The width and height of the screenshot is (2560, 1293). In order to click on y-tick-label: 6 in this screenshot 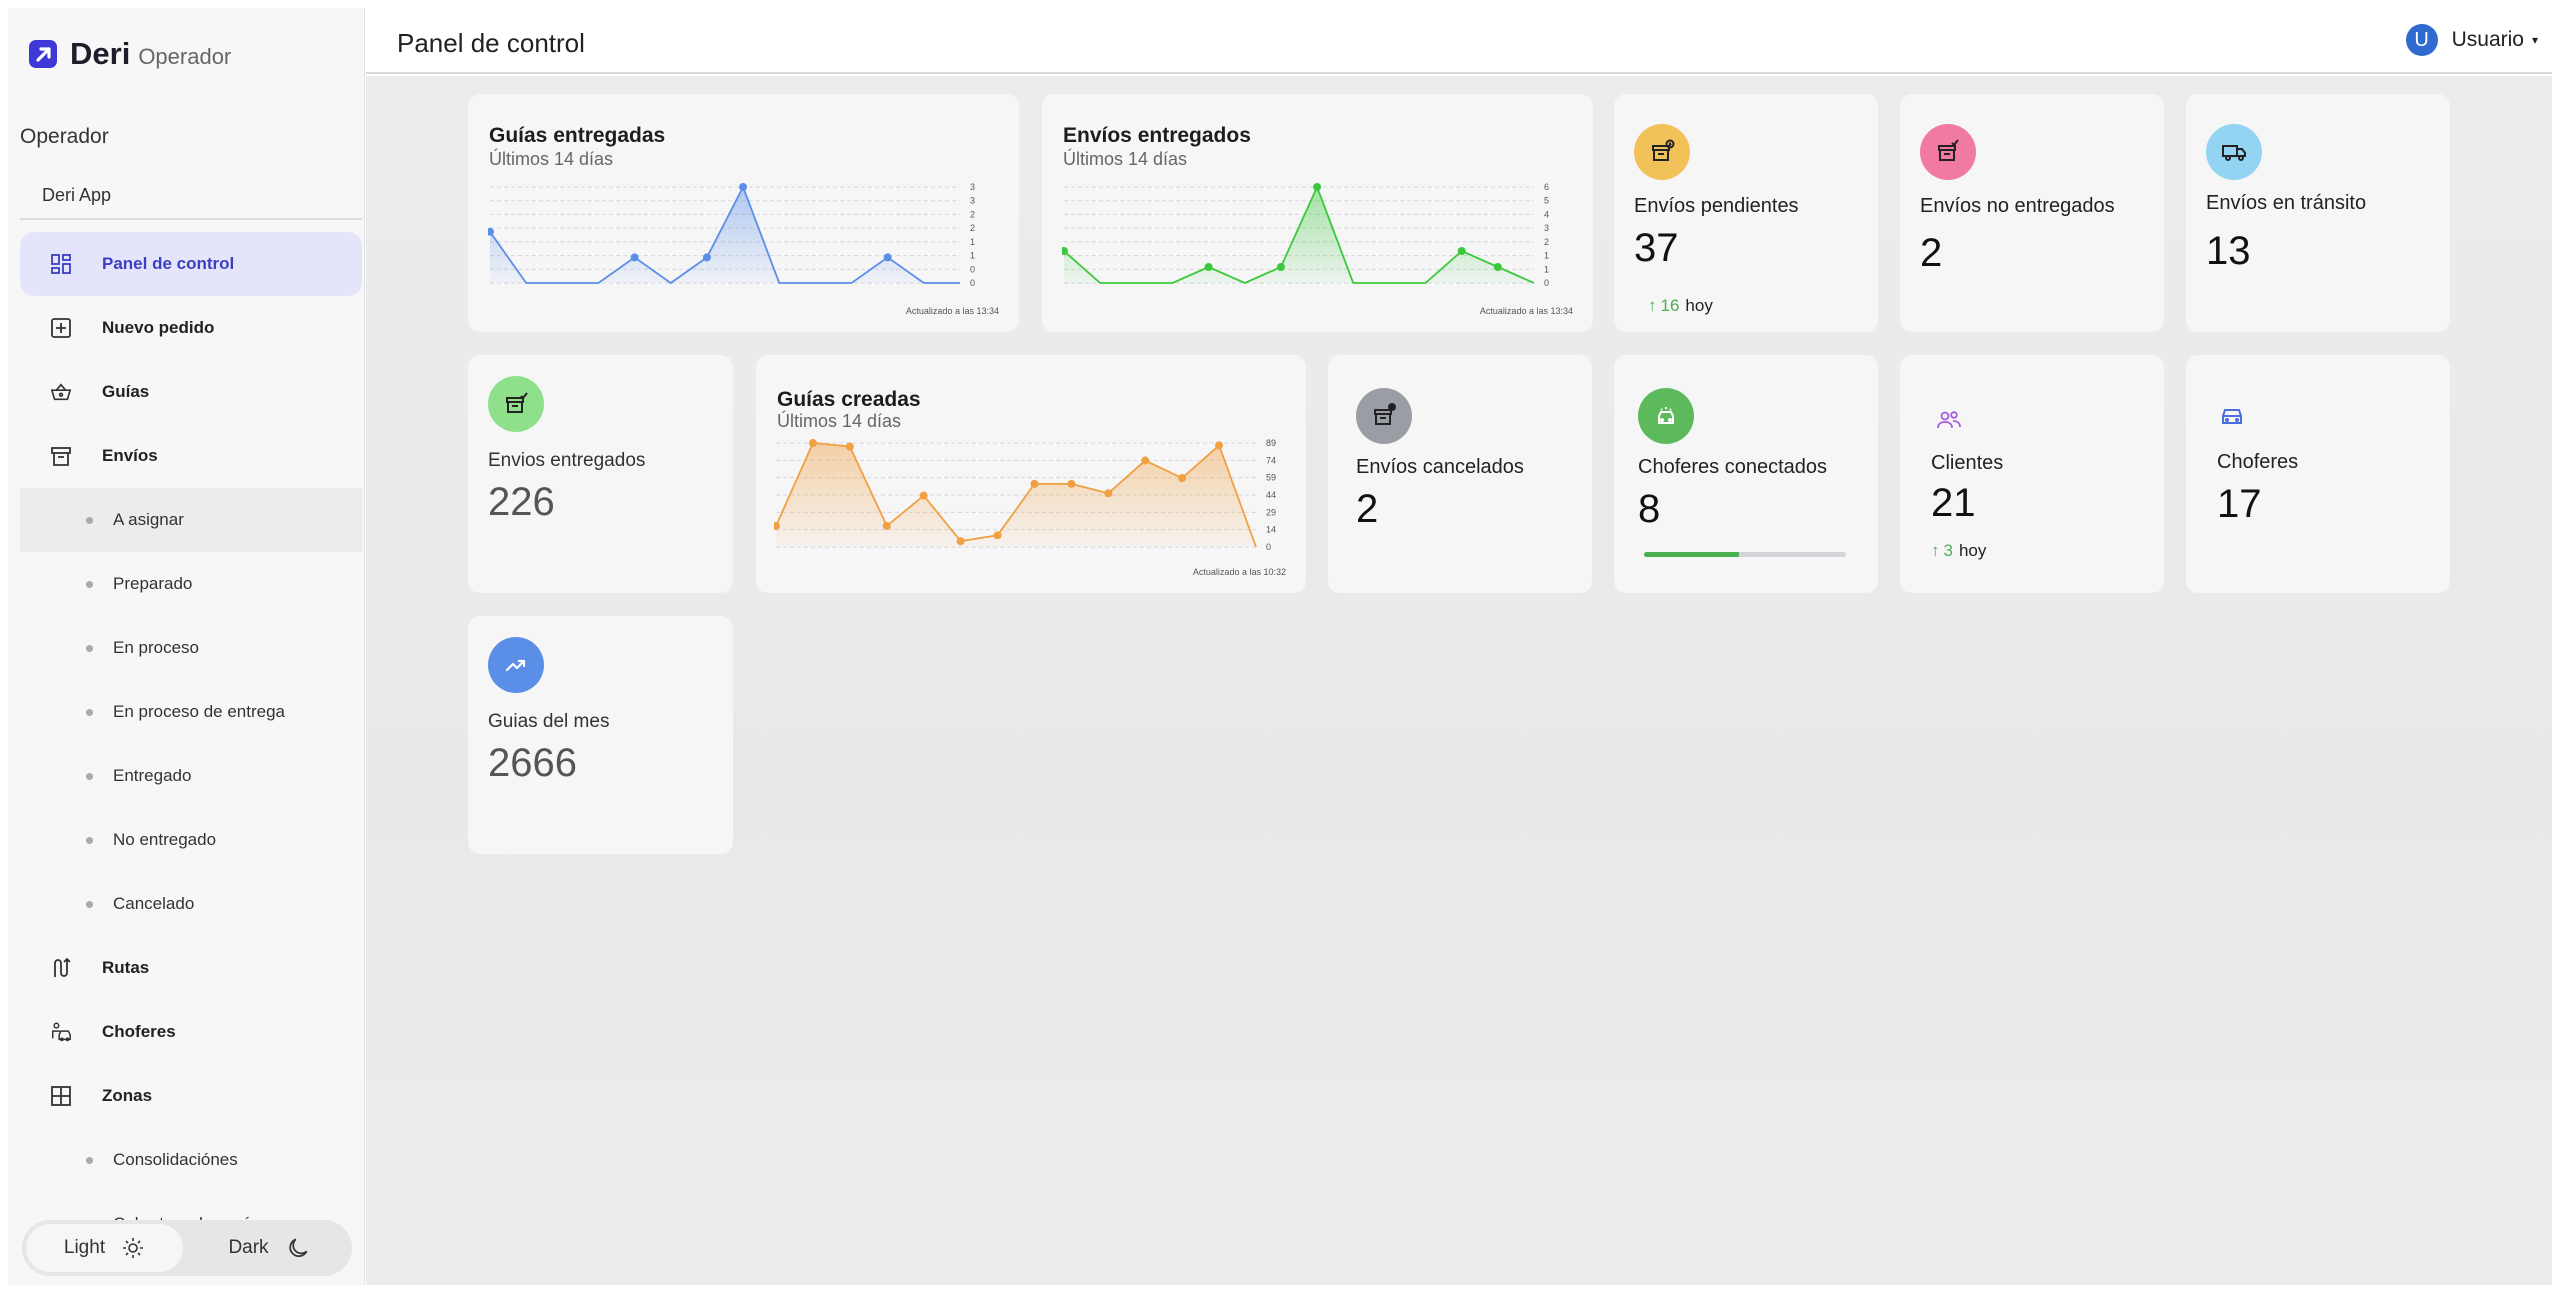, I will do `click(1546, 187)`.